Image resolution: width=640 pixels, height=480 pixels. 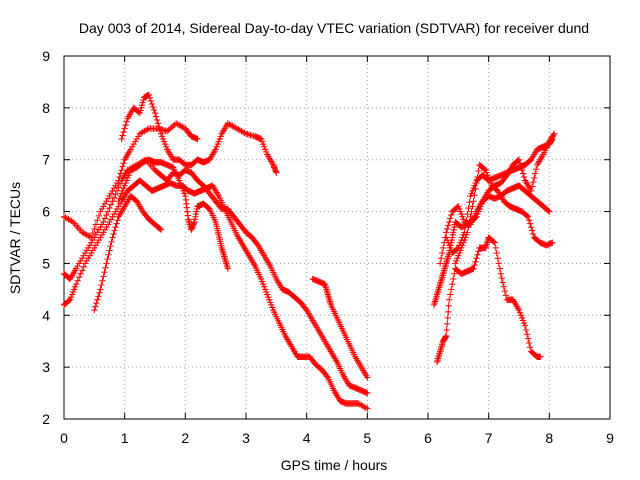 I want to click on y-tick-label: 2, so click(x=46, y=419).